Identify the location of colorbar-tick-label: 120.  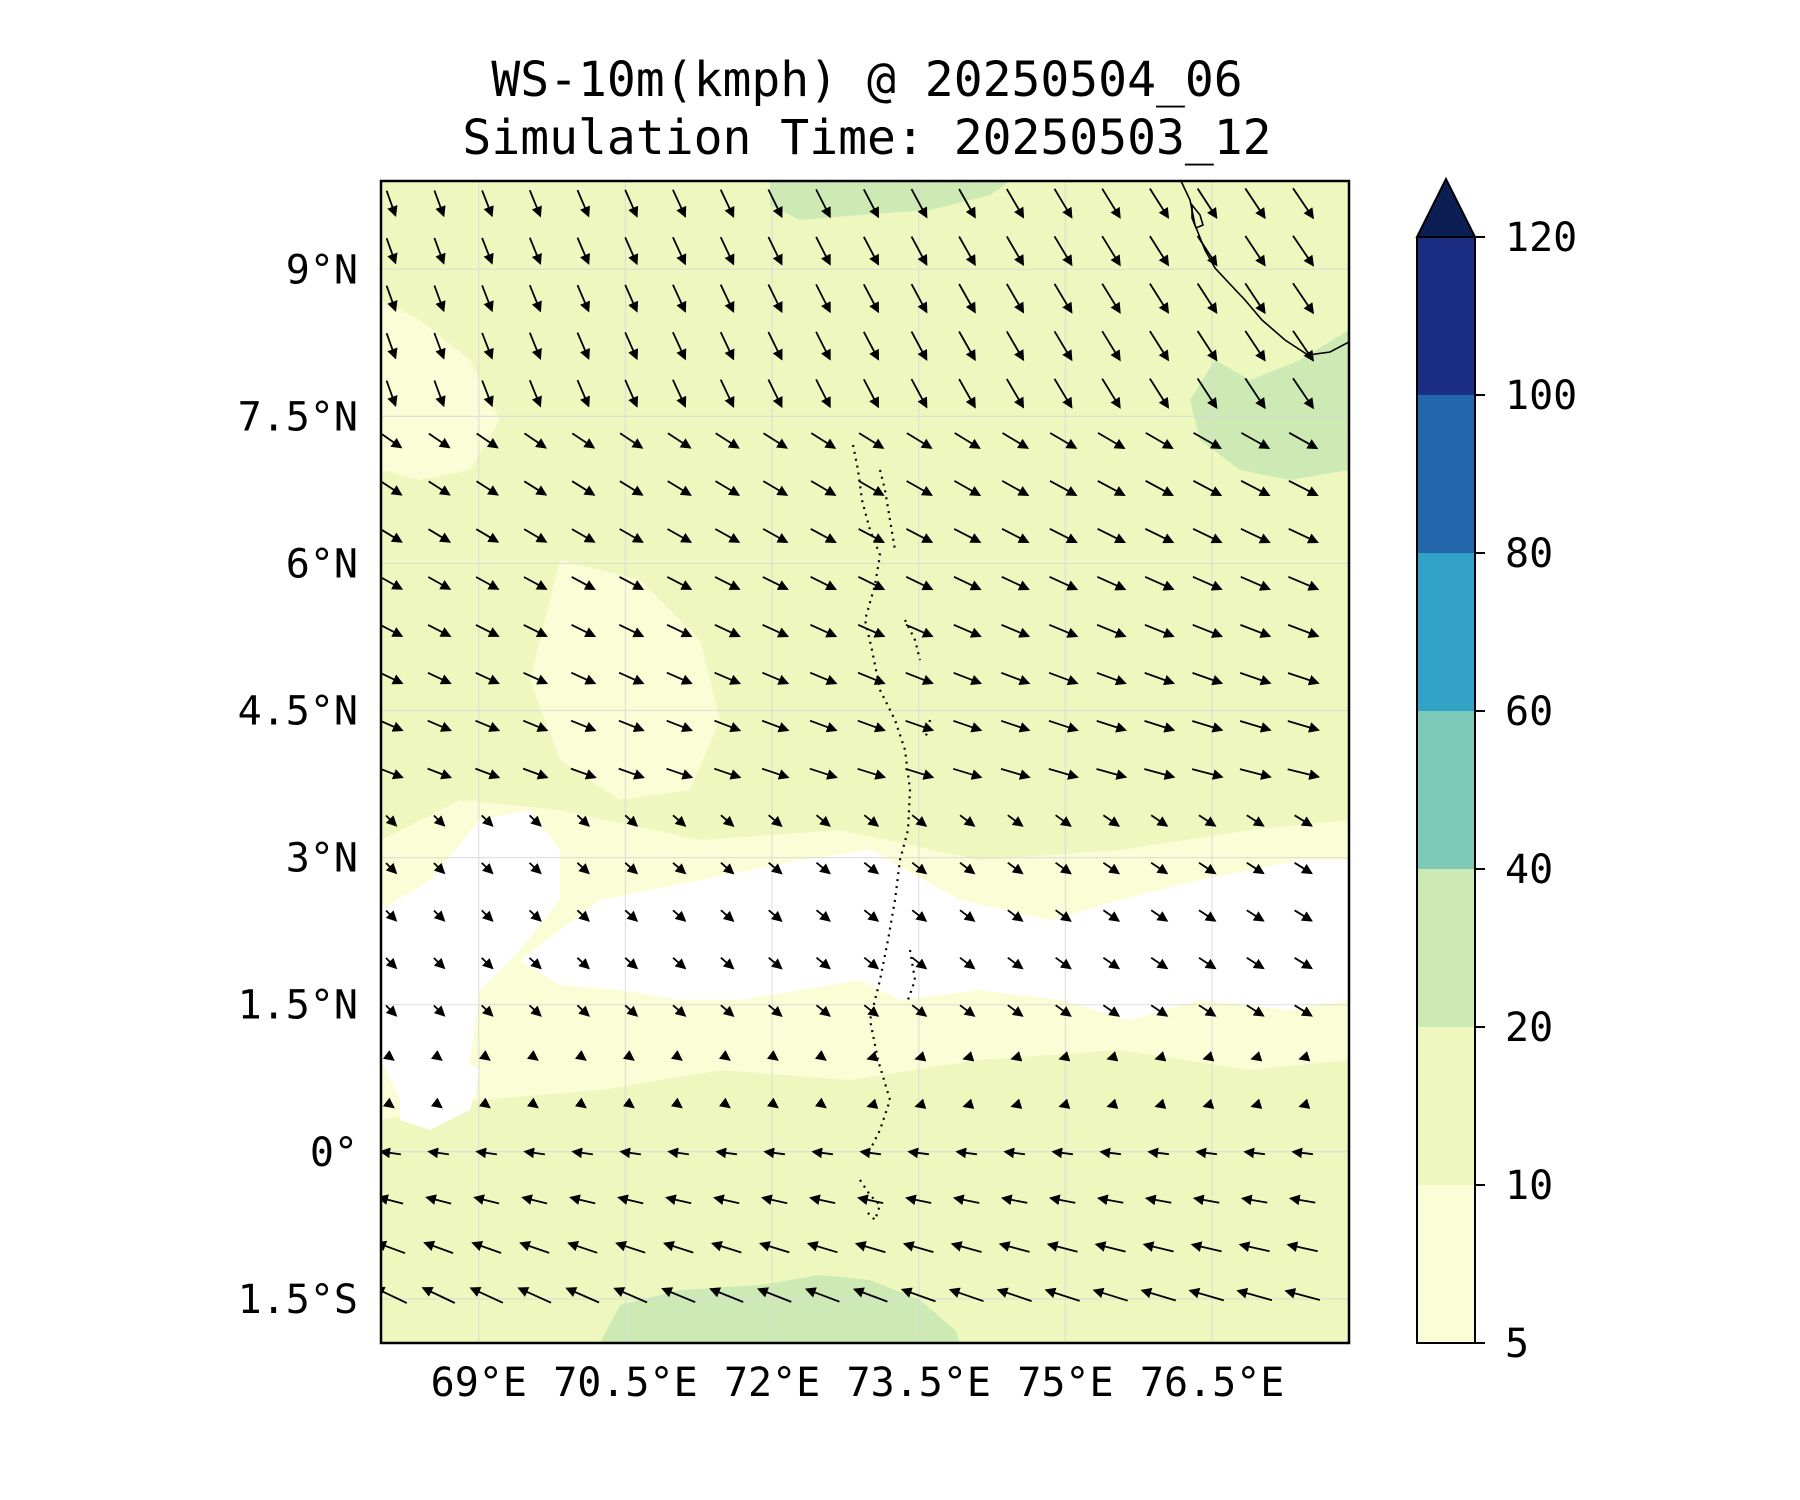
(1541, 238).